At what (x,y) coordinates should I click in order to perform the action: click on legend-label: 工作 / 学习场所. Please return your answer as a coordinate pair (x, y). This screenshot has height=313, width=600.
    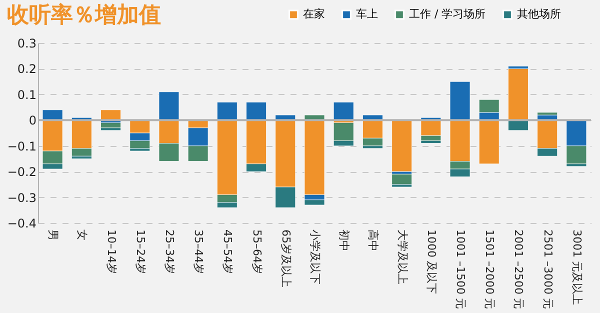
    Looking at the image, I should click on (447, 14).